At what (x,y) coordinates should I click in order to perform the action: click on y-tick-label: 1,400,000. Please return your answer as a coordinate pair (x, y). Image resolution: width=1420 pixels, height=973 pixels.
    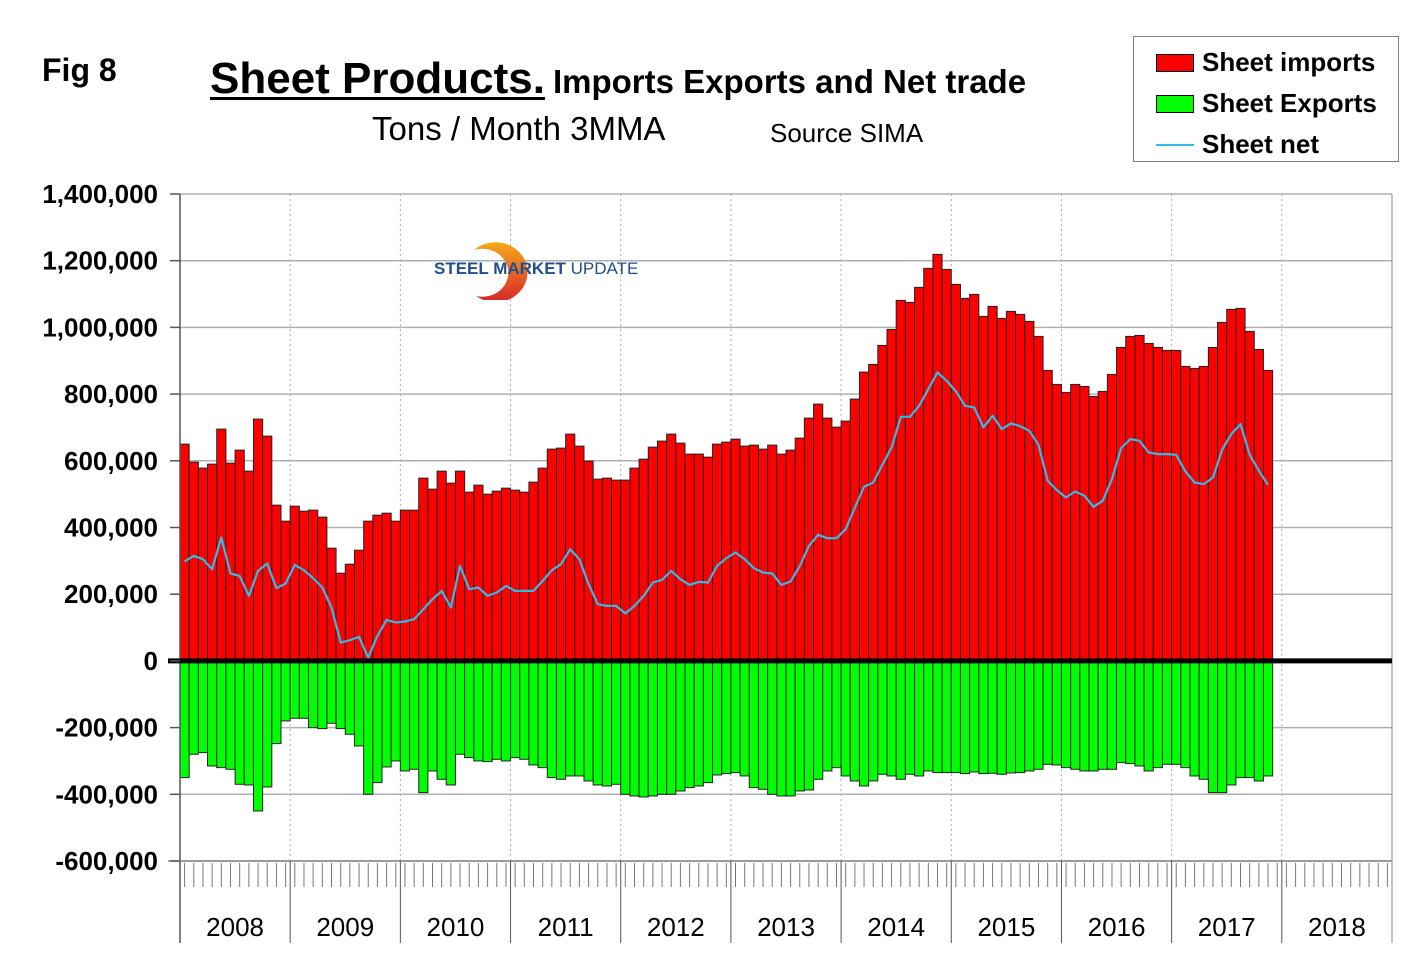
    Looking at the image, I should click on (100, 194).